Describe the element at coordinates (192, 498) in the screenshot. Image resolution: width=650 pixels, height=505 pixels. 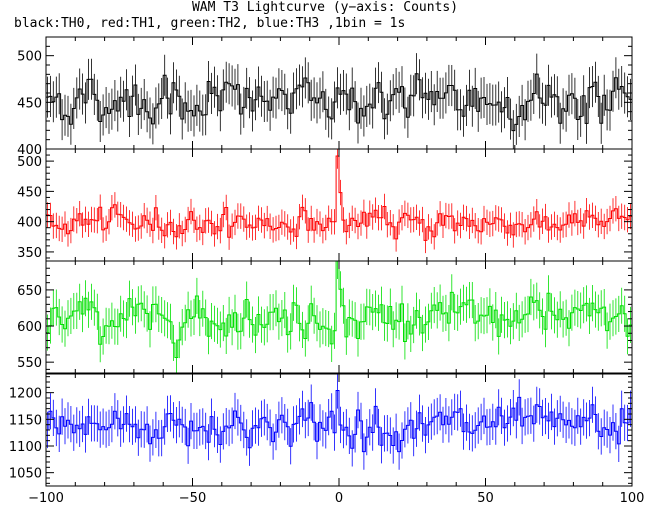
I see `x-tick-label: −50` at that location.